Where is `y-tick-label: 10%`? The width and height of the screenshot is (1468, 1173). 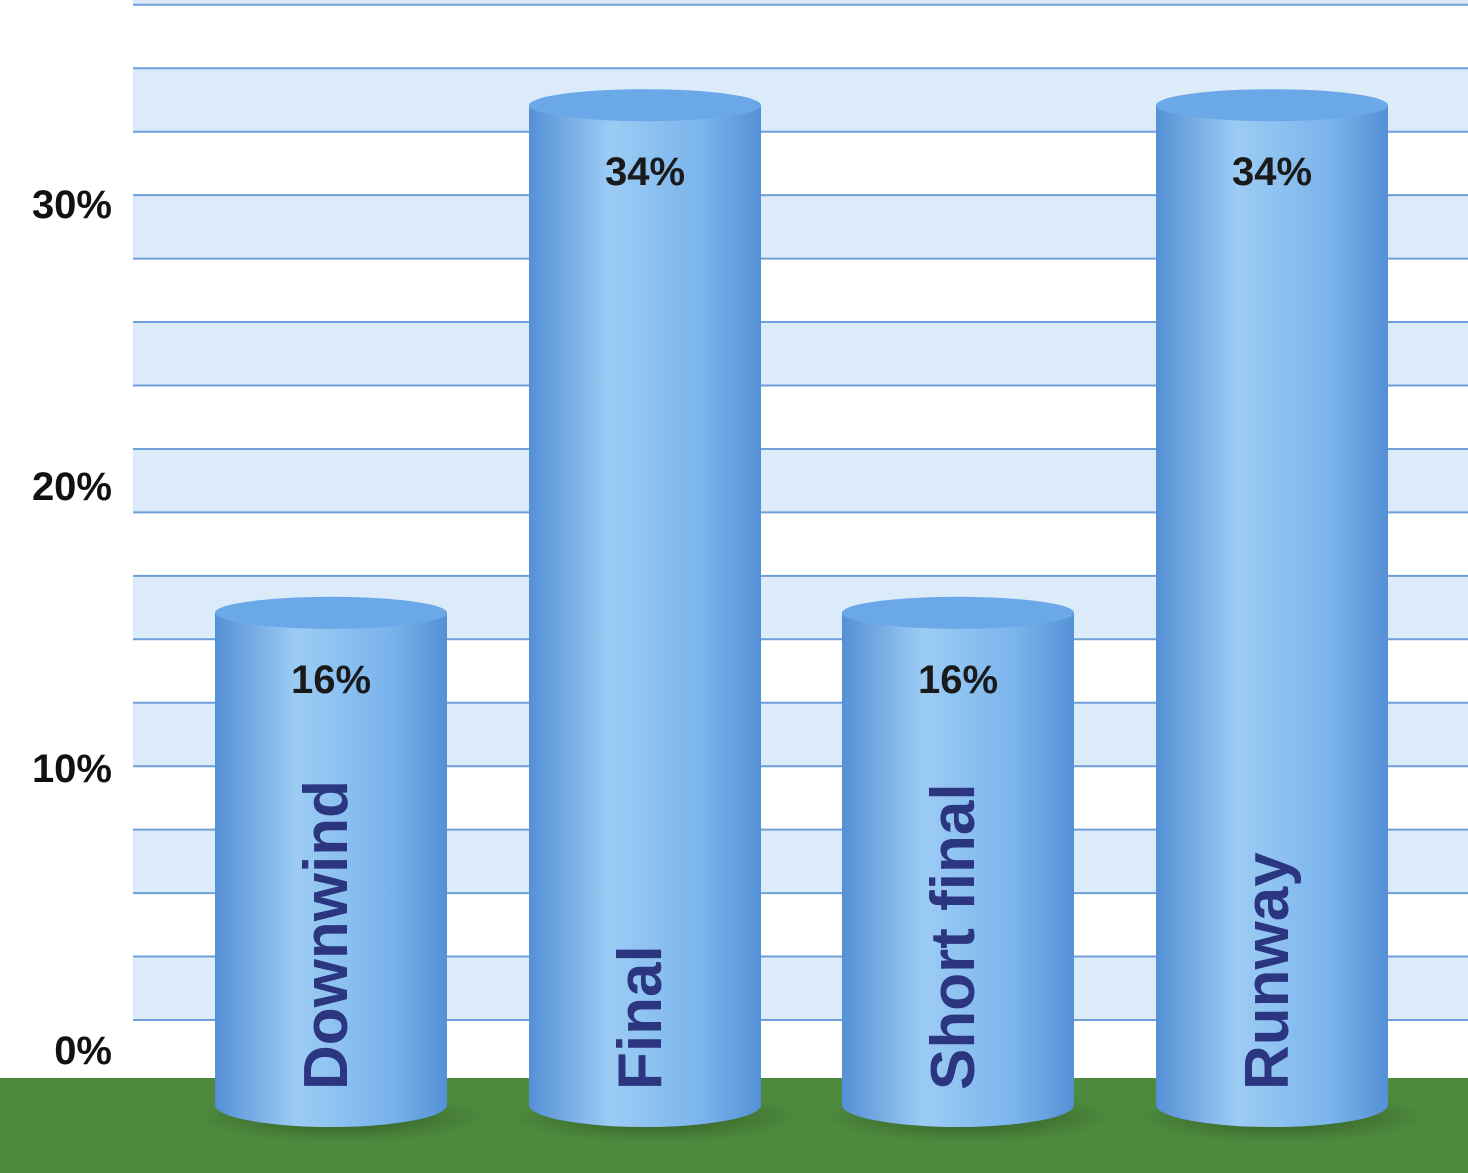 y-tick-label: 10% is located at coordinates (72, 769).